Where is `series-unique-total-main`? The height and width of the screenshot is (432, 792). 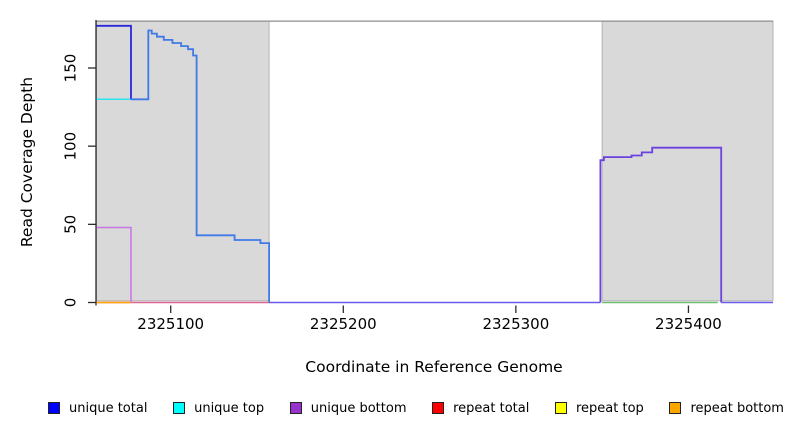 series-unique-total-main is located at coordinates (201, 166).